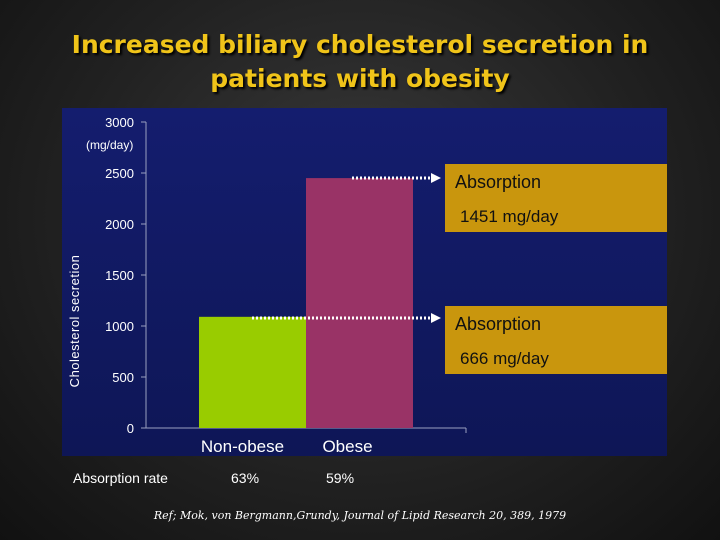 The width and height of the screenshot is (720, 540). I want to click on y-tick-label: 0, so click(130, 428).